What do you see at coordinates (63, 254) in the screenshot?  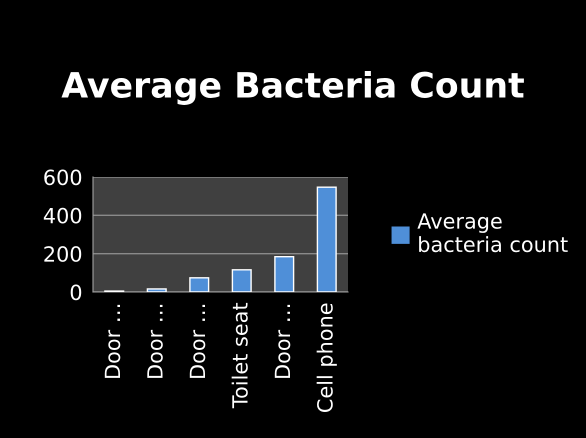 I see `y-tick-label: 200` at bounding box center [63, 254].